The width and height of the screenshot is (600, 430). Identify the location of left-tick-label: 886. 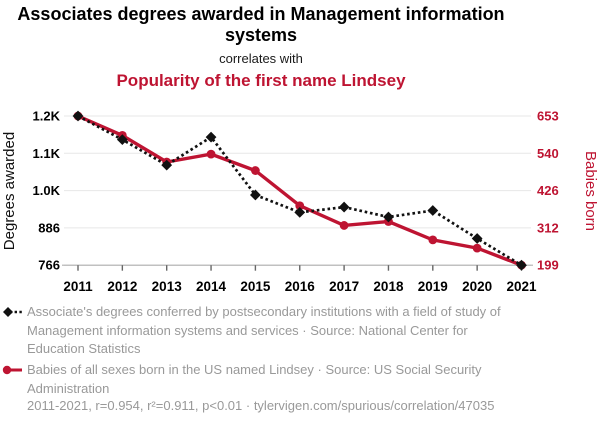
(49, 227).